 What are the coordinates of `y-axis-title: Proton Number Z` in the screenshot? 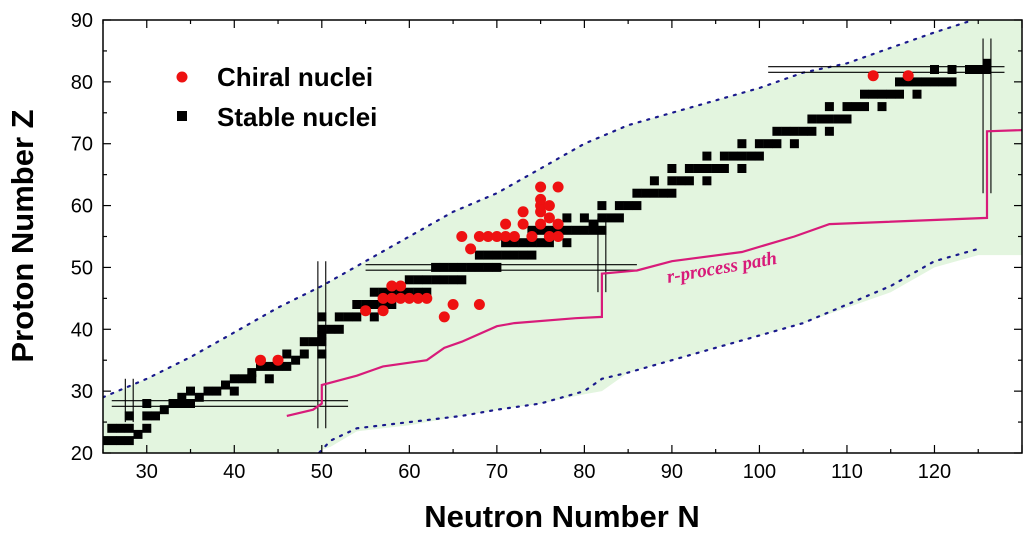 It's located at (22, 235).